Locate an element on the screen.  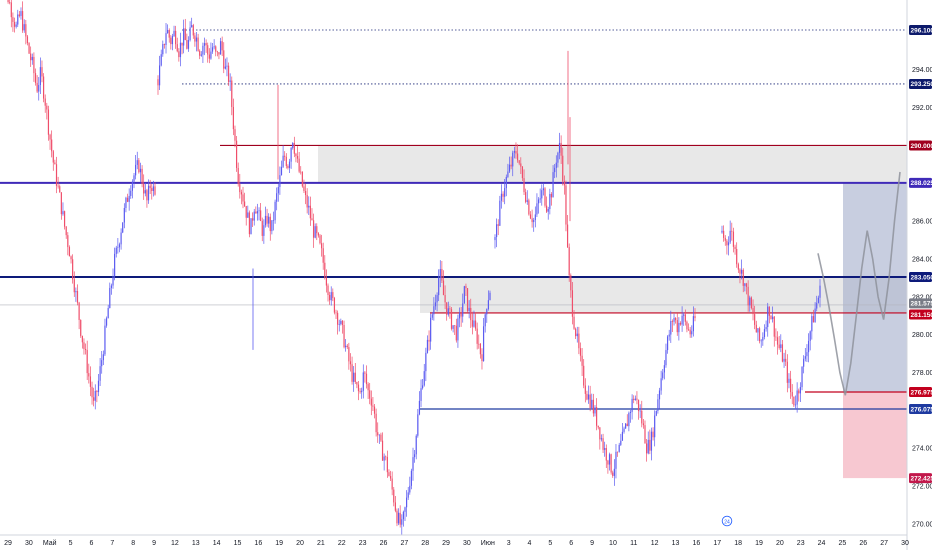
position-profit-zone is located at coordinates (875, 287).